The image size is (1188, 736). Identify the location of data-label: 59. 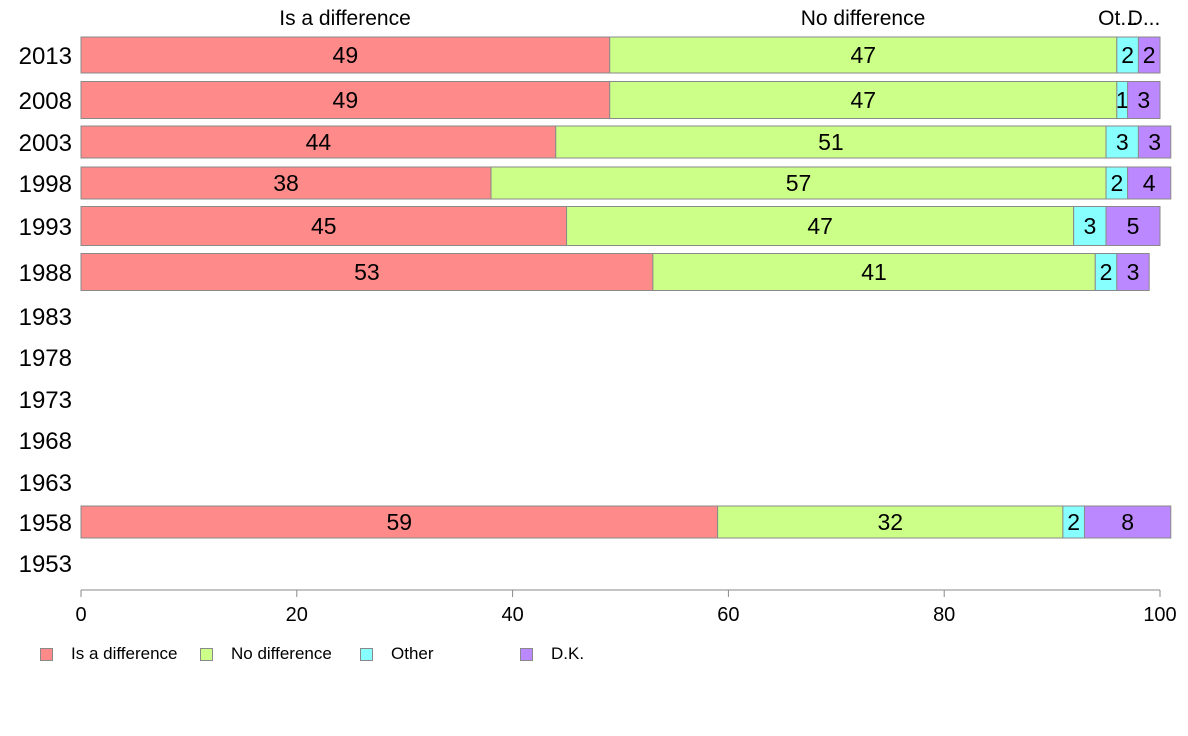
(400, 522).